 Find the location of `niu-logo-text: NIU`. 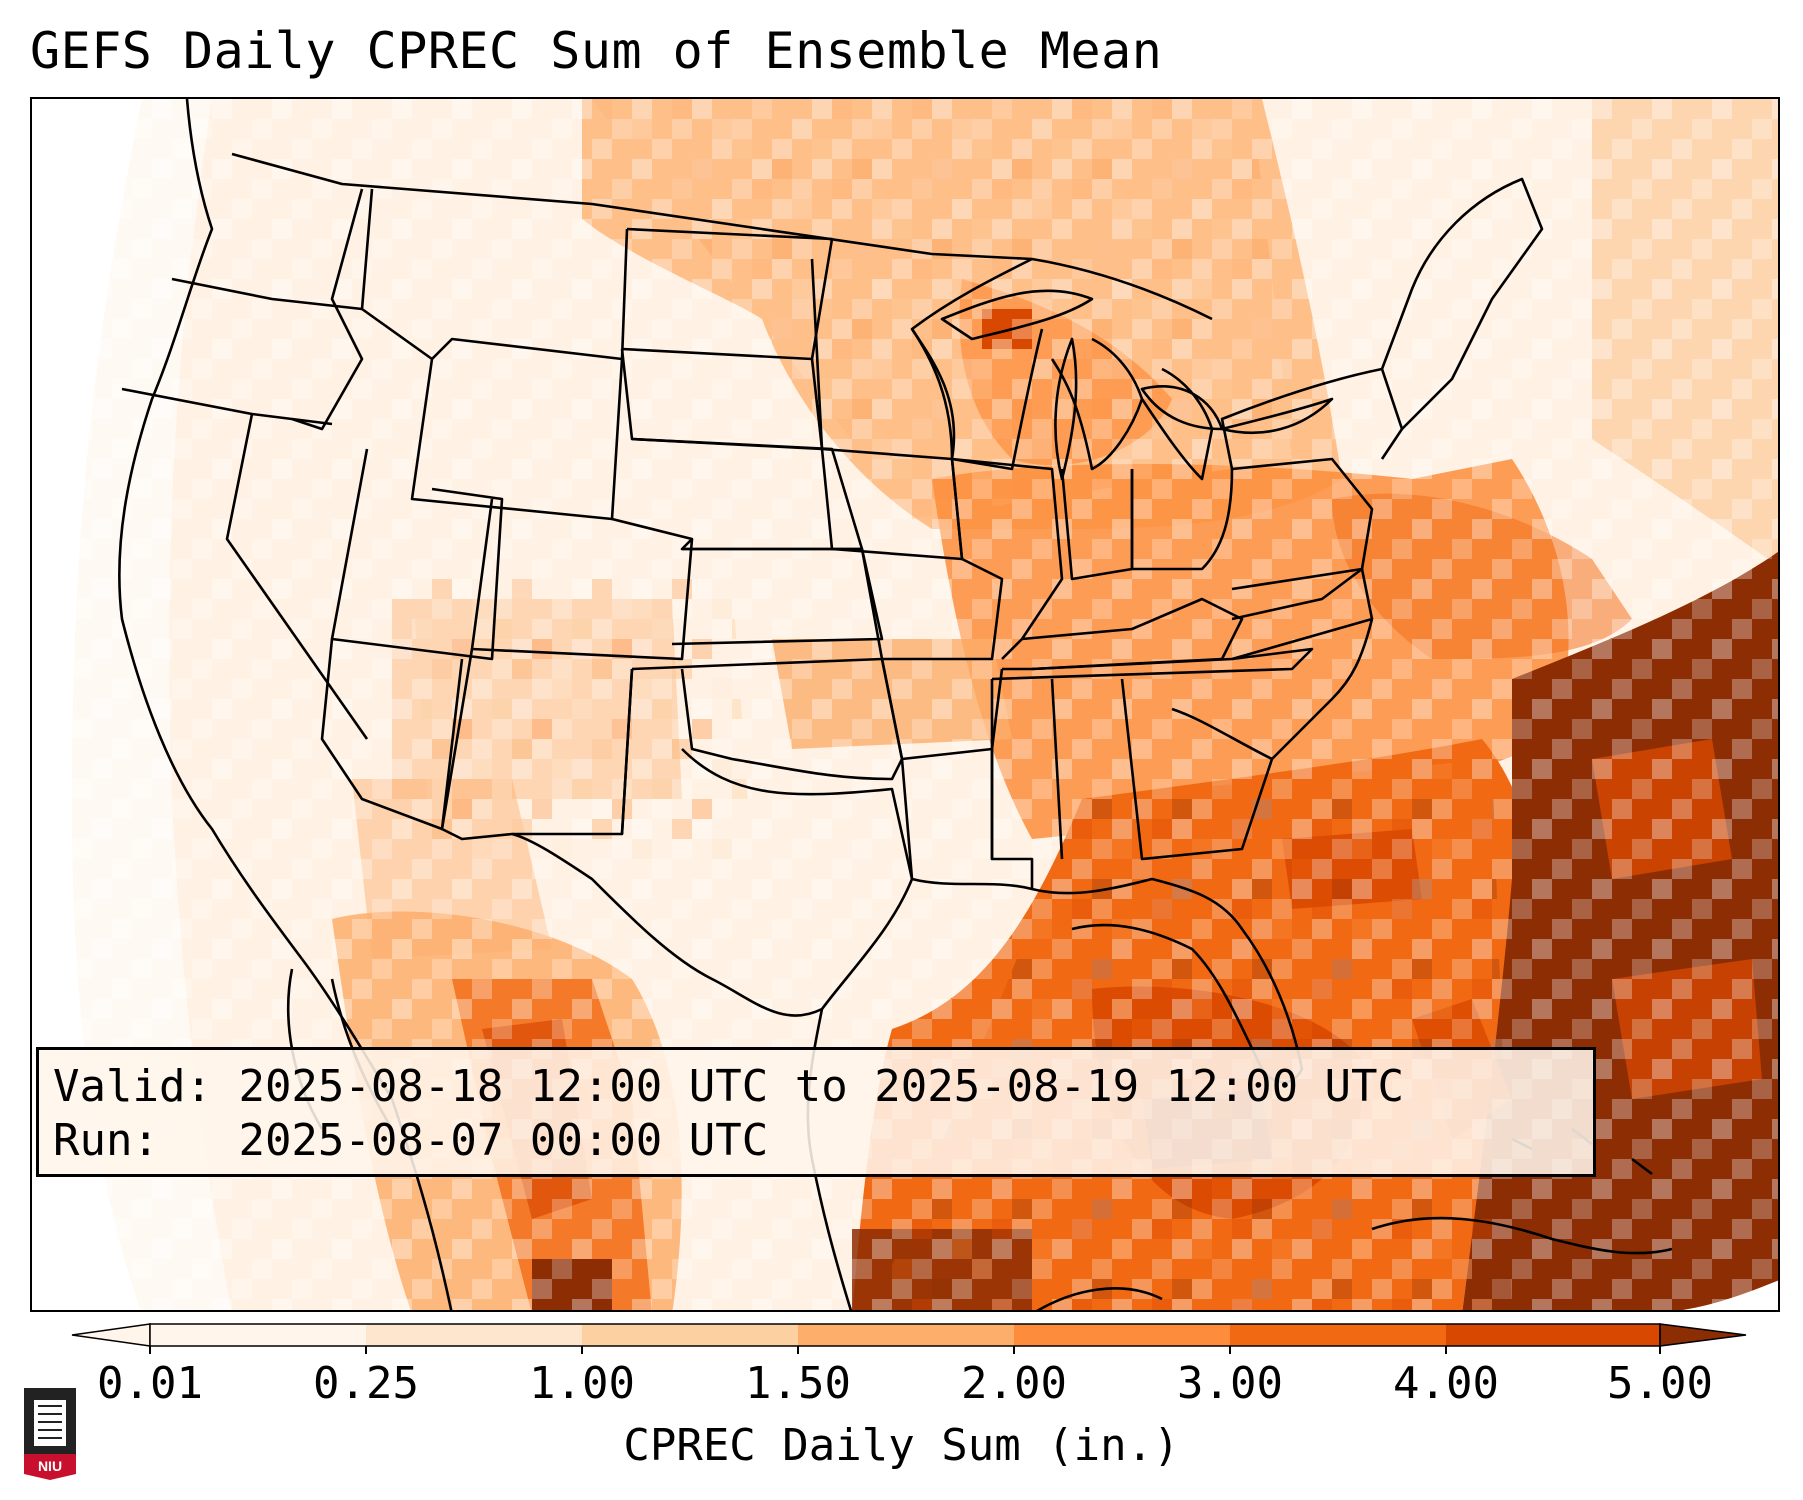

niu-logo-text: NIU is located at coordinates (50, 1466).